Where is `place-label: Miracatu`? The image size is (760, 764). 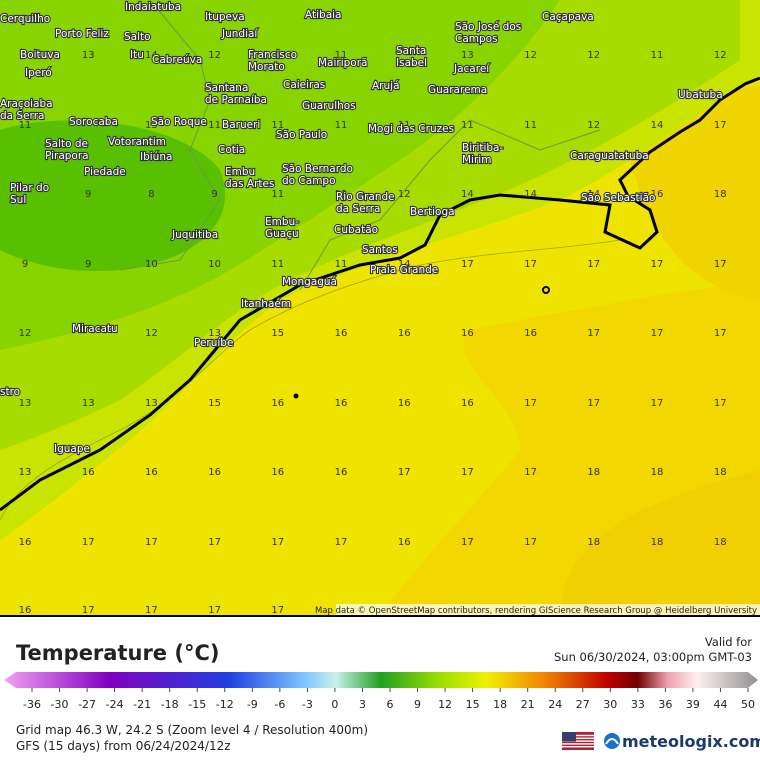 place-label: Miracatu is located at coordinates (95, 329).